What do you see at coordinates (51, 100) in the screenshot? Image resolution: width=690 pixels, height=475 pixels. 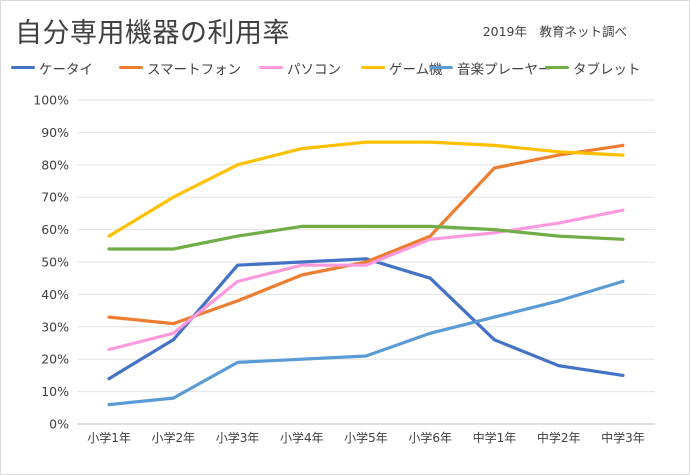 I see `y-tick-label: 100%` at bounding box center [51, 100].